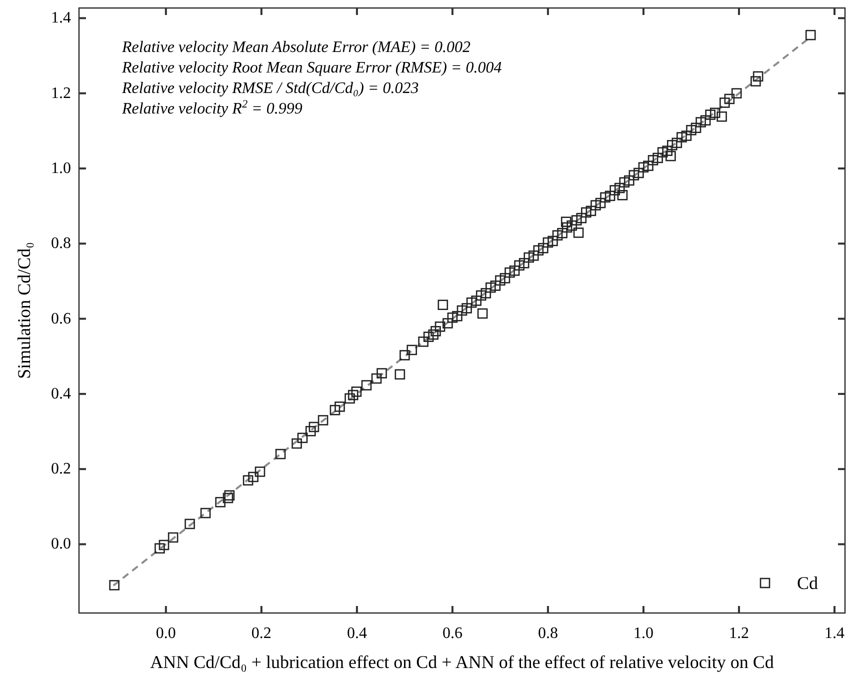 The image size is (848, 673). What do you see at coordinates (61, 243) in the screenshot?
I see `y-tick-label: 0.8` at bounding box center [61, 243].